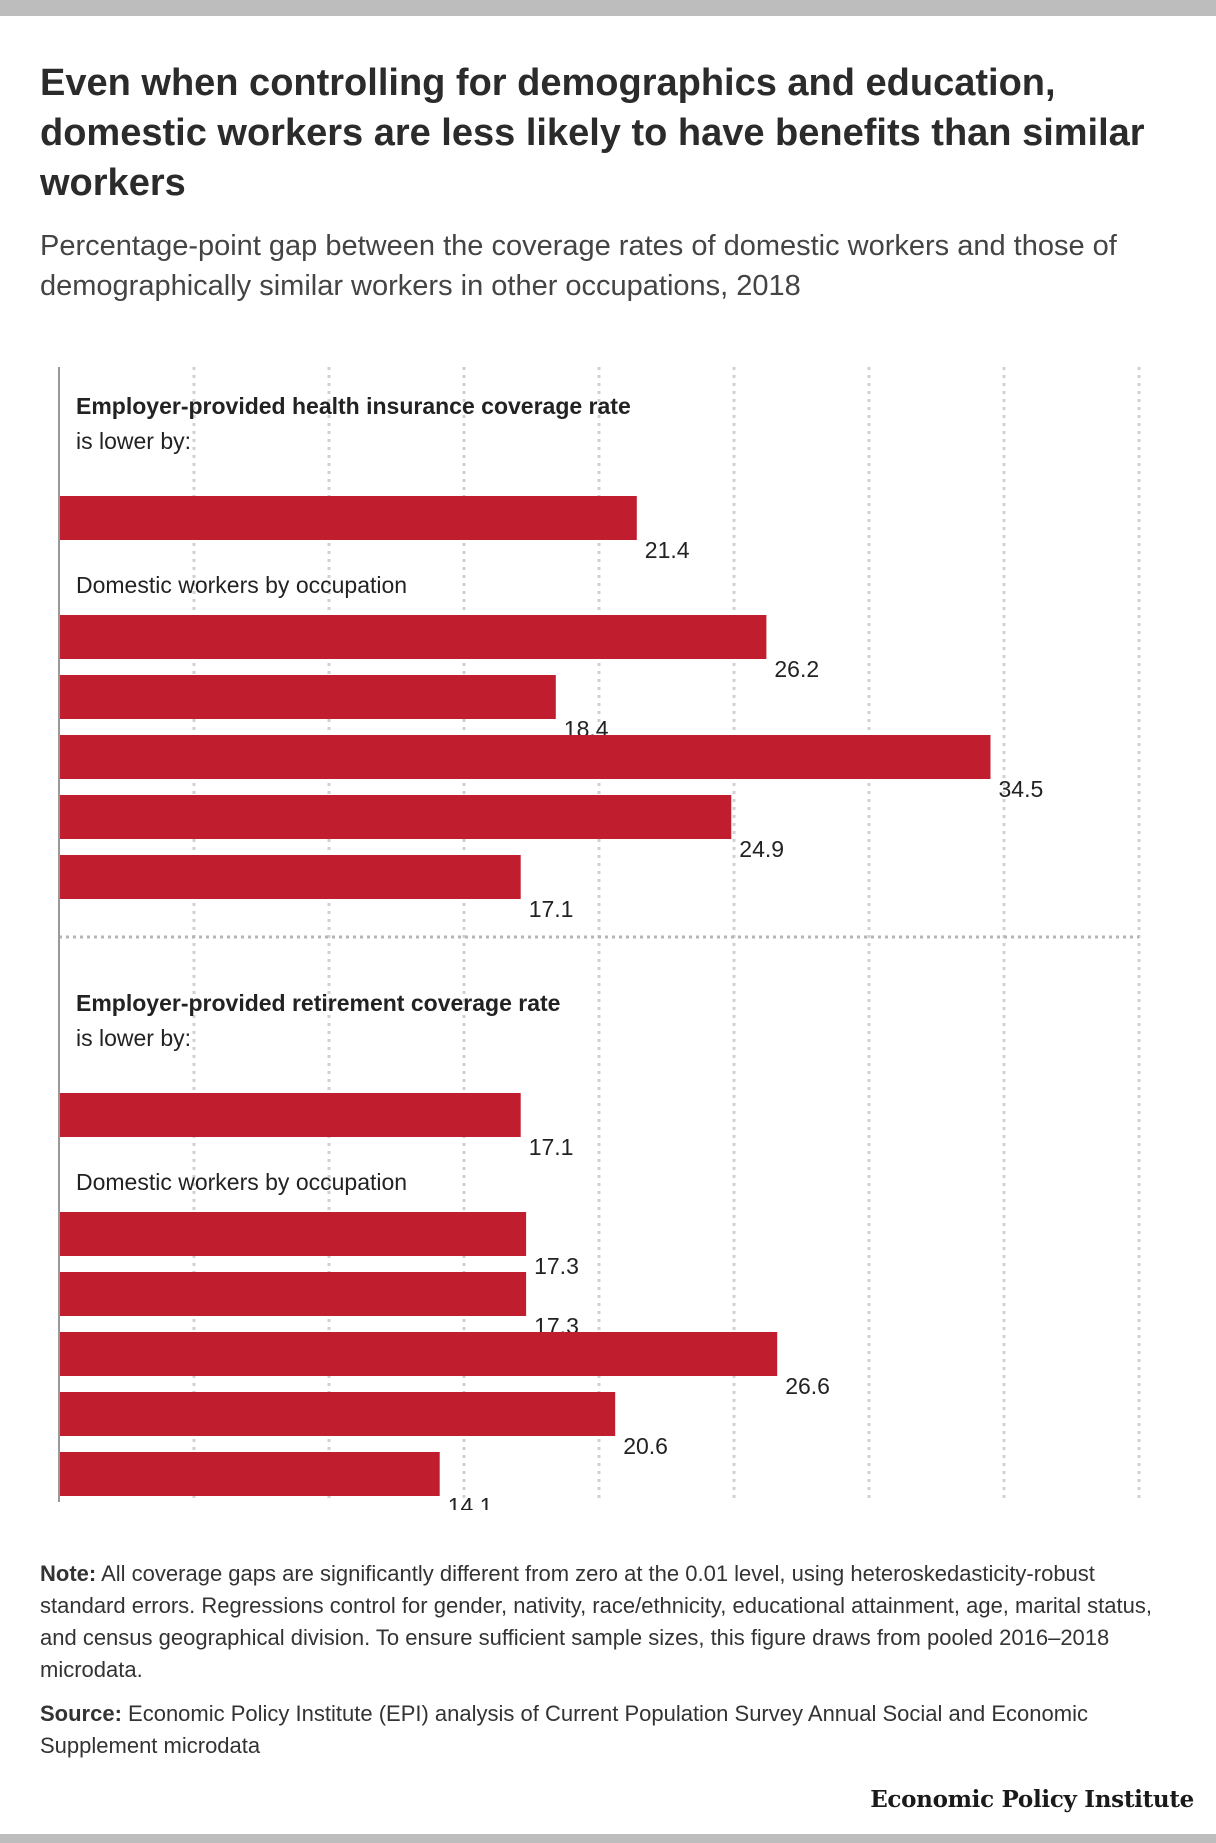 The width and height of the screenshot is (1216, 1843). I want to click on epi-logo: Economic Policy Institute, so click(1032, 1799).